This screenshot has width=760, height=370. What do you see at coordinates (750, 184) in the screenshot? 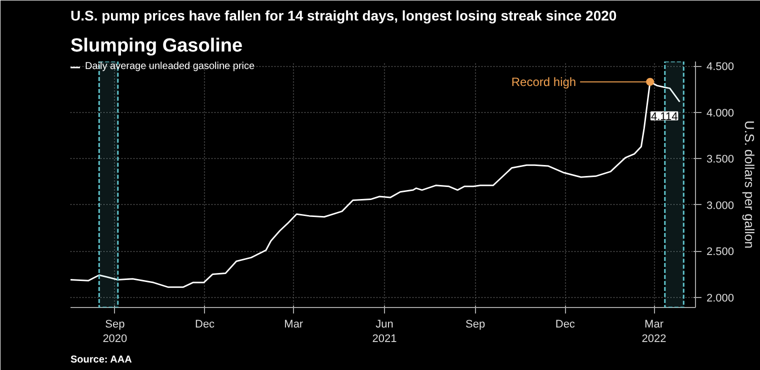
I see `y-axis-title: U.S. dollars per gallon` at bounding box center [750, 184].